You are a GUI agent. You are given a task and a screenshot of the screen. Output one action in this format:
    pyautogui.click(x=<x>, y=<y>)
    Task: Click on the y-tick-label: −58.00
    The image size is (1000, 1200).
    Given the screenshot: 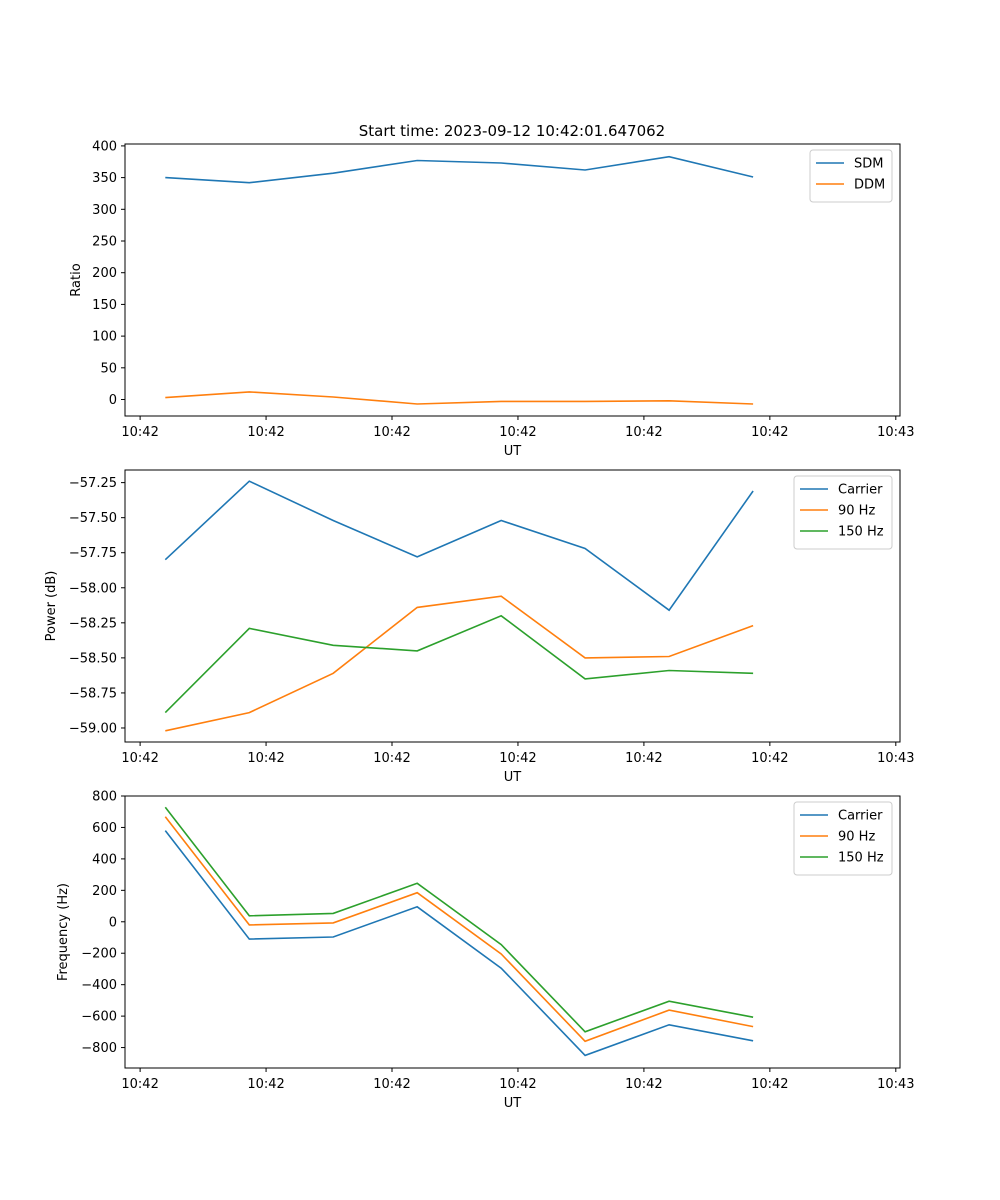 What is the action you would take?
    pyautogui.click(x=93, y=588)
    